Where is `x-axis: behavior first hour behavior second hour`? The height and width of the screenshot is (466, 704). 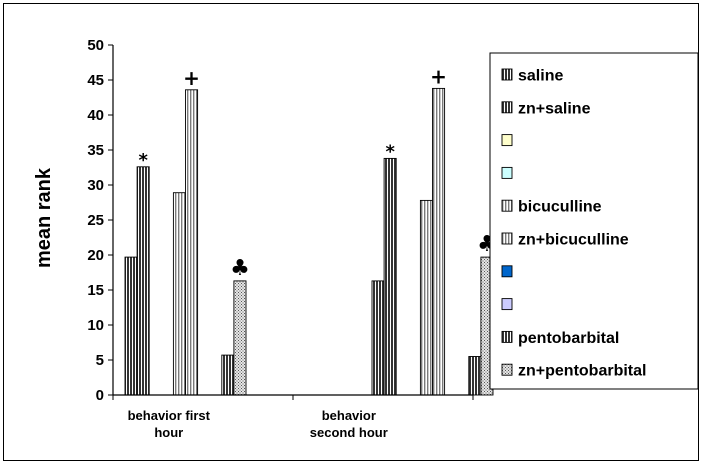 x-axis: behavior first hour behavior second hour is located at coordinates (293, 417).